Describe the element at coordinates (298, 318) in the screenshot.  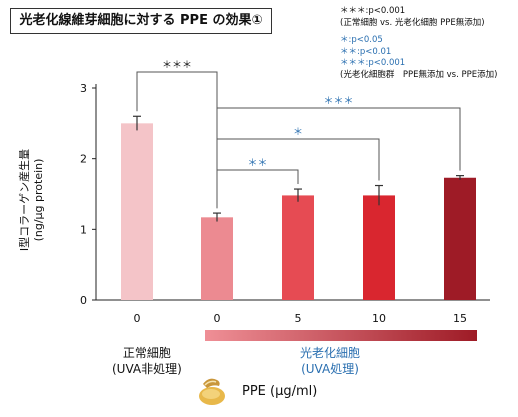
I see `x-tick-label-2: 5` at that location.